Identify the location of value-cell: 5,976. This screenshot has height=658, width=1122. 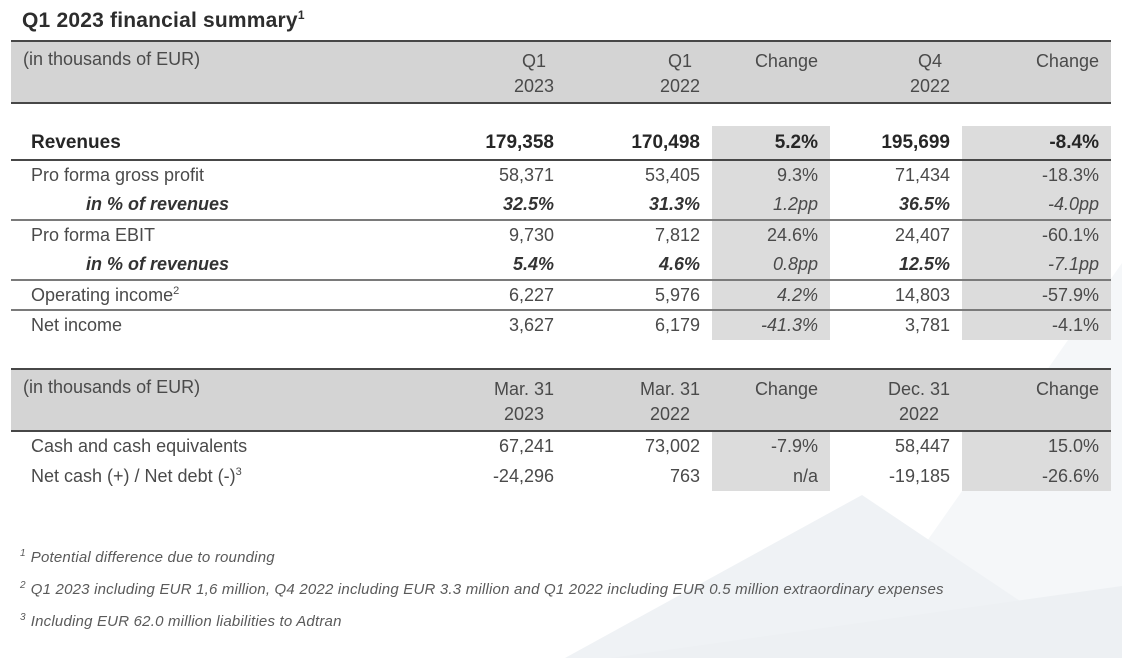
(639, 295).